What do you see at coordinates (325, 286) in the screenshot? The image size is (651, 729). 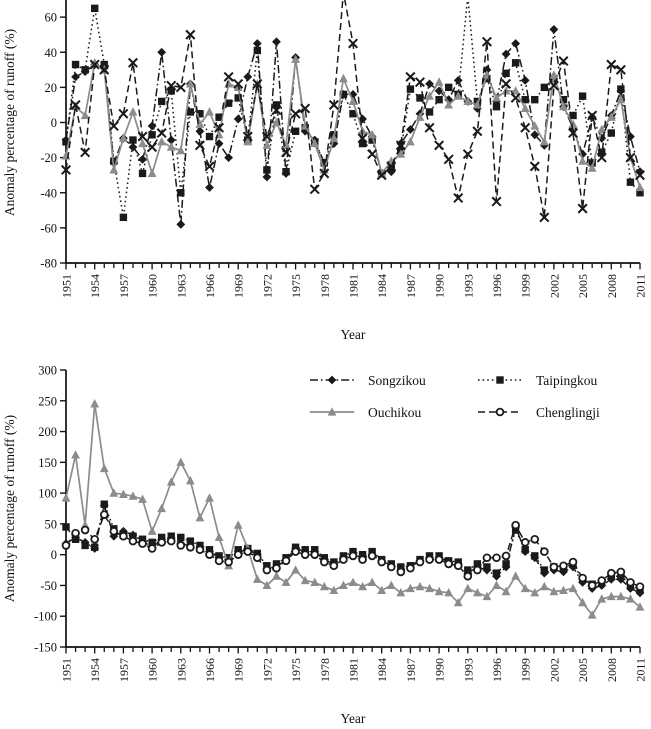 I see `x-tick-label: 1978` at bounding box center [325, 286].